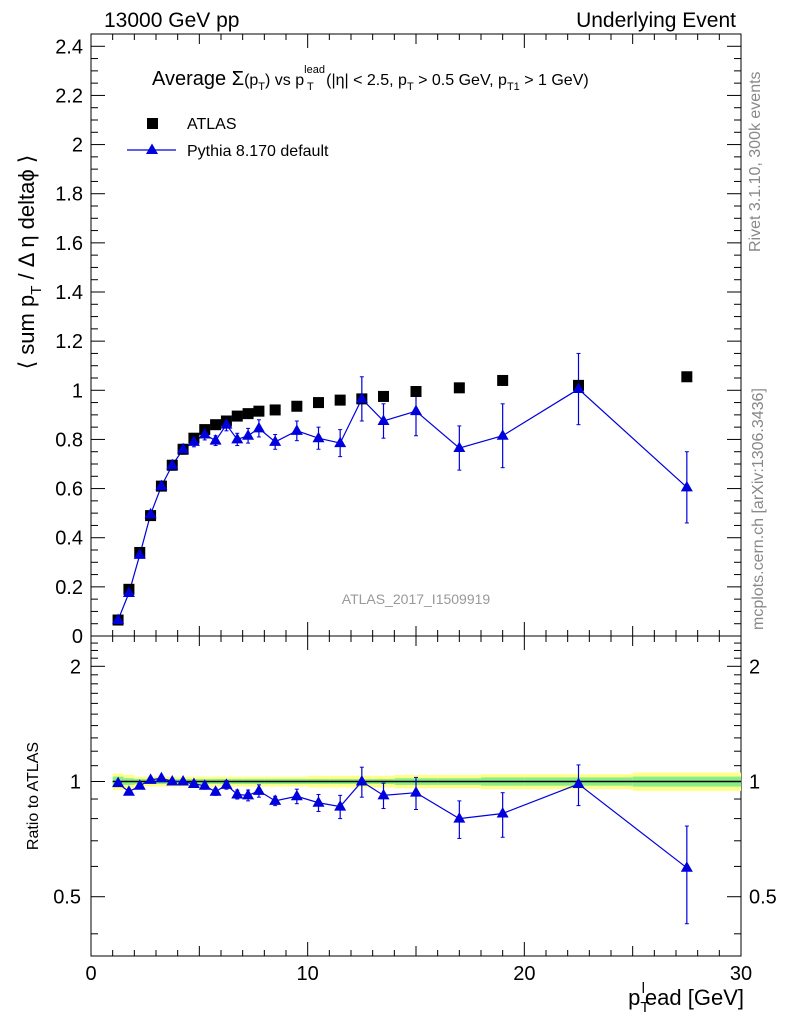 This screenshot has width=786, height=1024. Describe the element at coordinates (69, 96) in the screenshot. I see `main-ytick-label: 2.2` at that location.